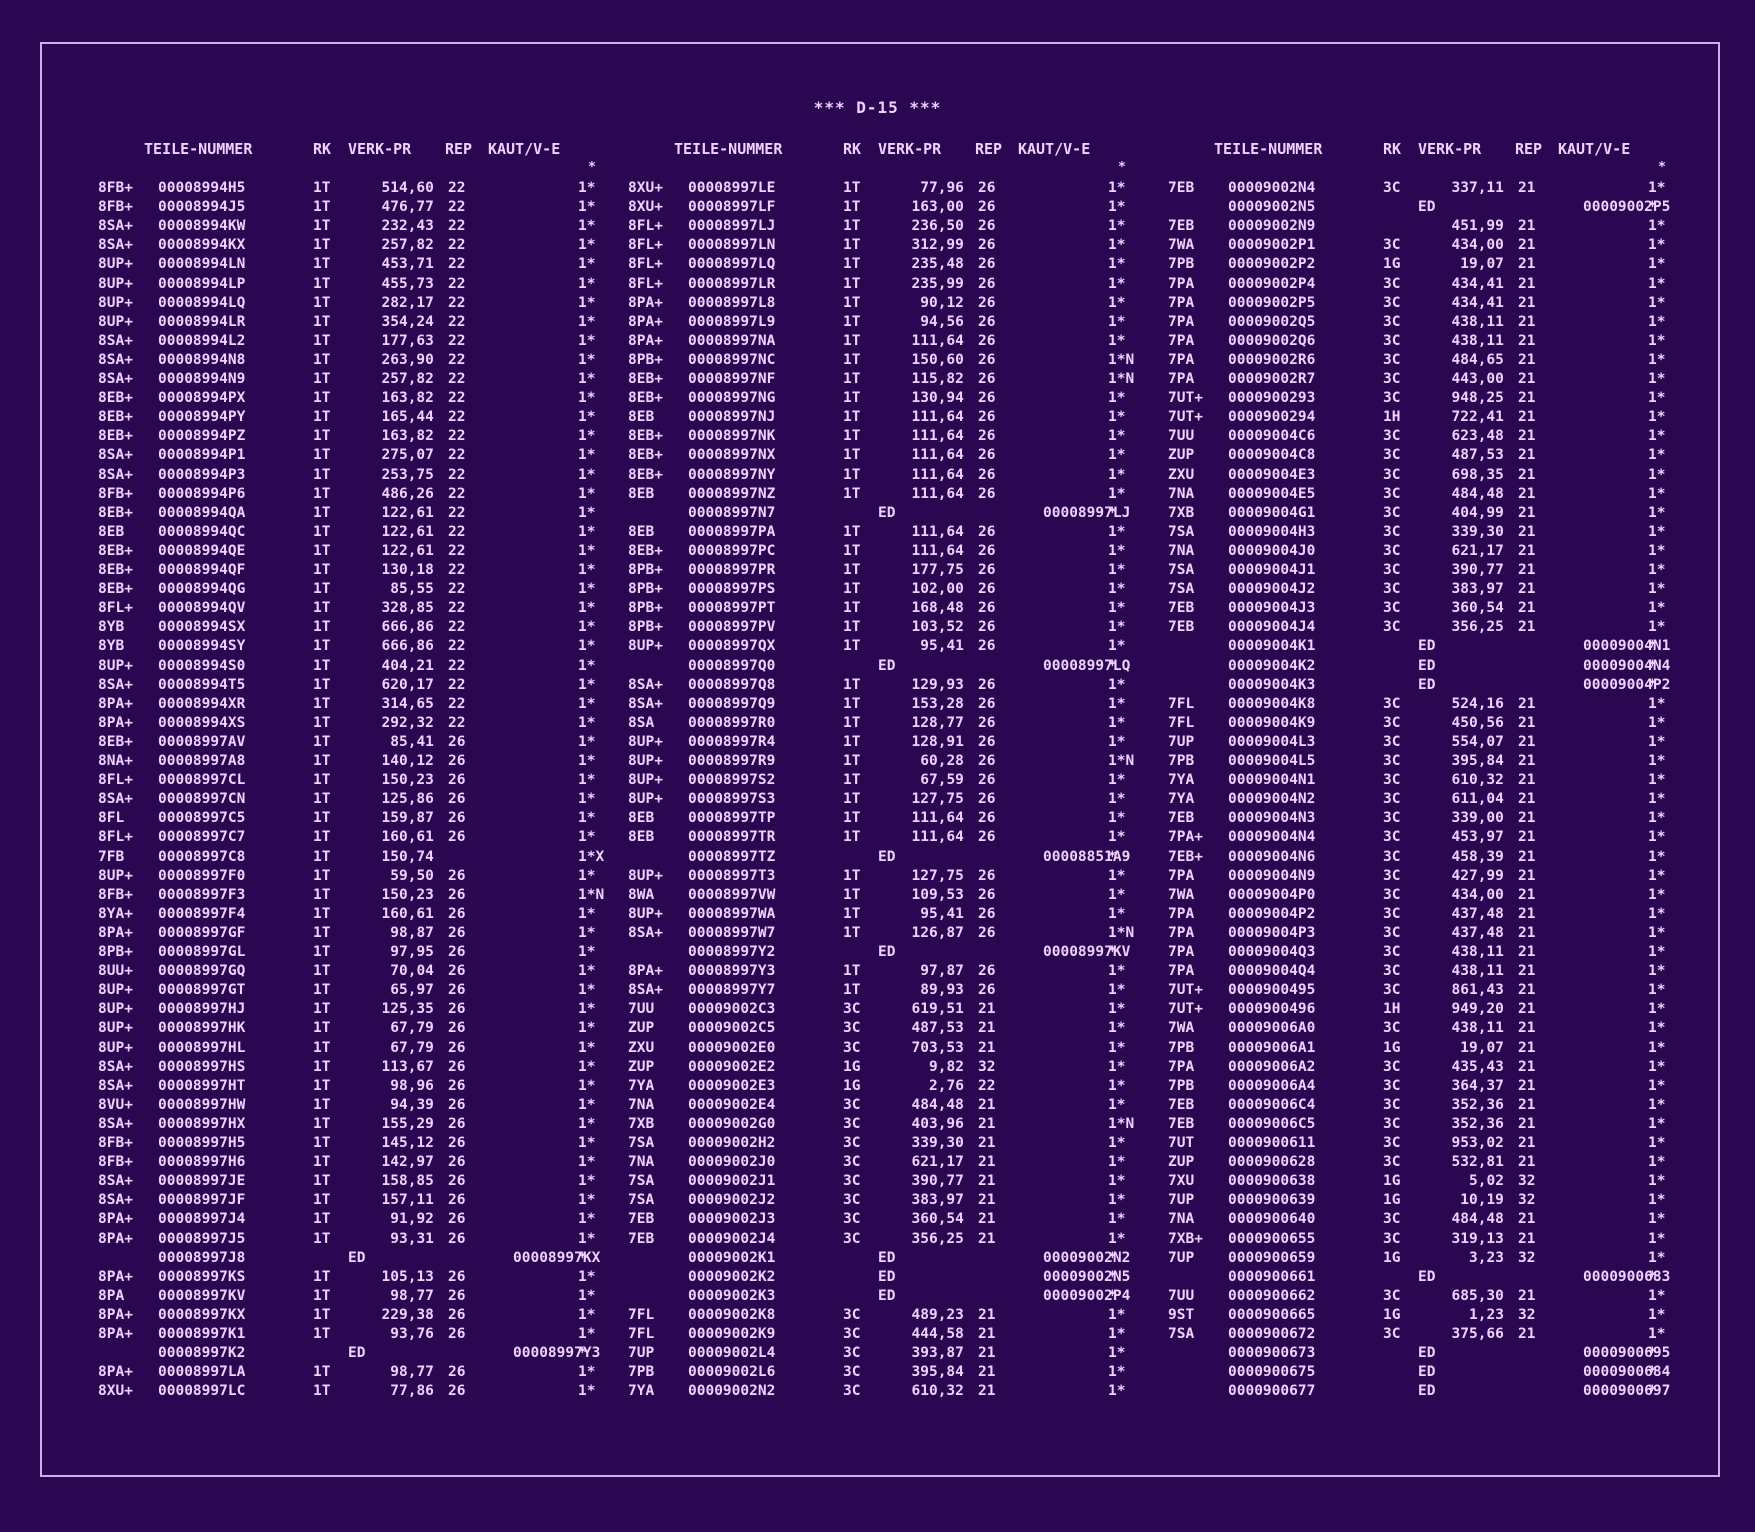 This screenshot has height=1532, width=1755. Describe the element at coordinates (732, 837) in the screenshot. I see `cell-part-number: 00008997TR` at that location.